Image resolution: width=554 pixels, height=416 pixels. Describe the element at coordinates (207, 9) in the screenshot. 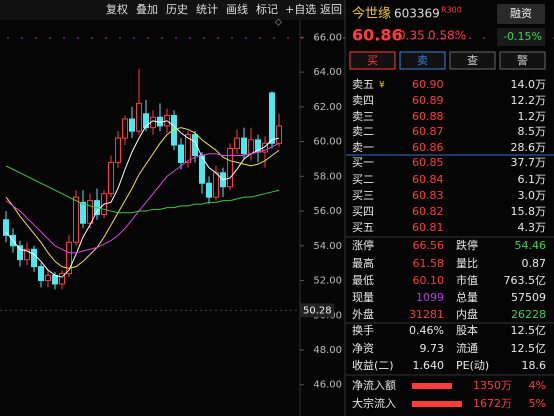

I see `toolbar-button: 统计` at that location.